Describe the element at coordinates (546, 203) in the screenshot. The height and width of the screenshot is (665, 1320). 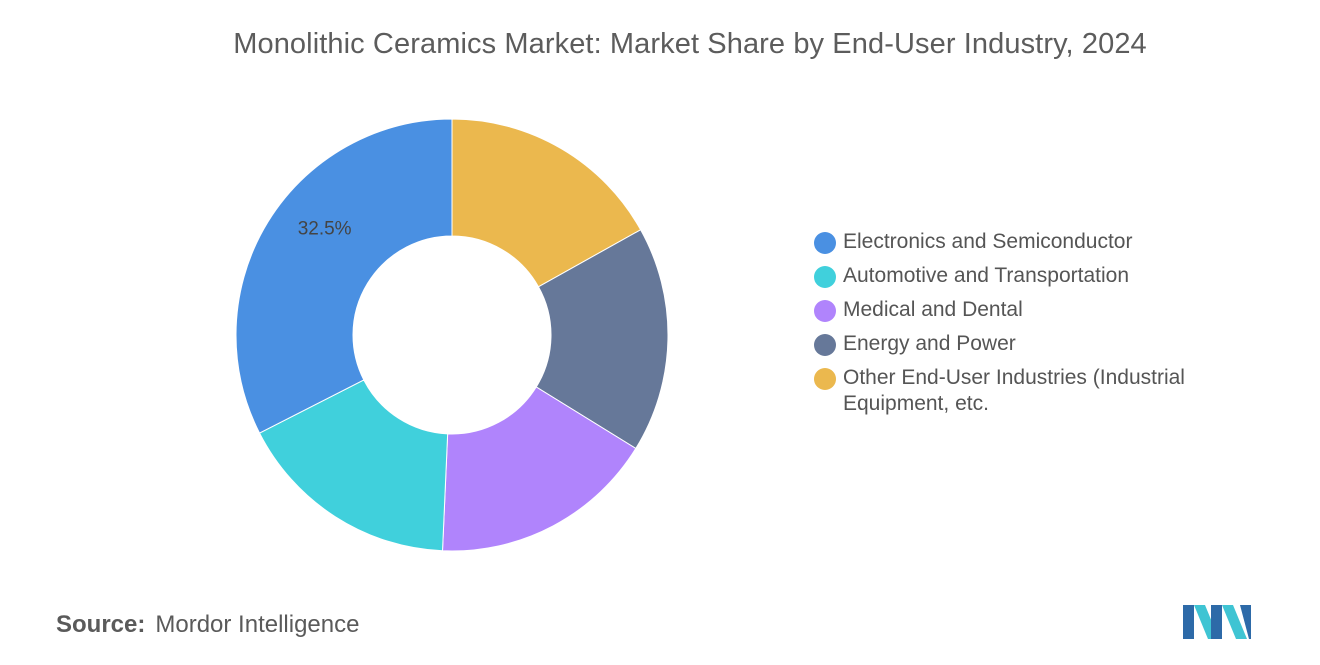
I see `slice-other-end-user-industries-industrial-equipment-etc` at that location.